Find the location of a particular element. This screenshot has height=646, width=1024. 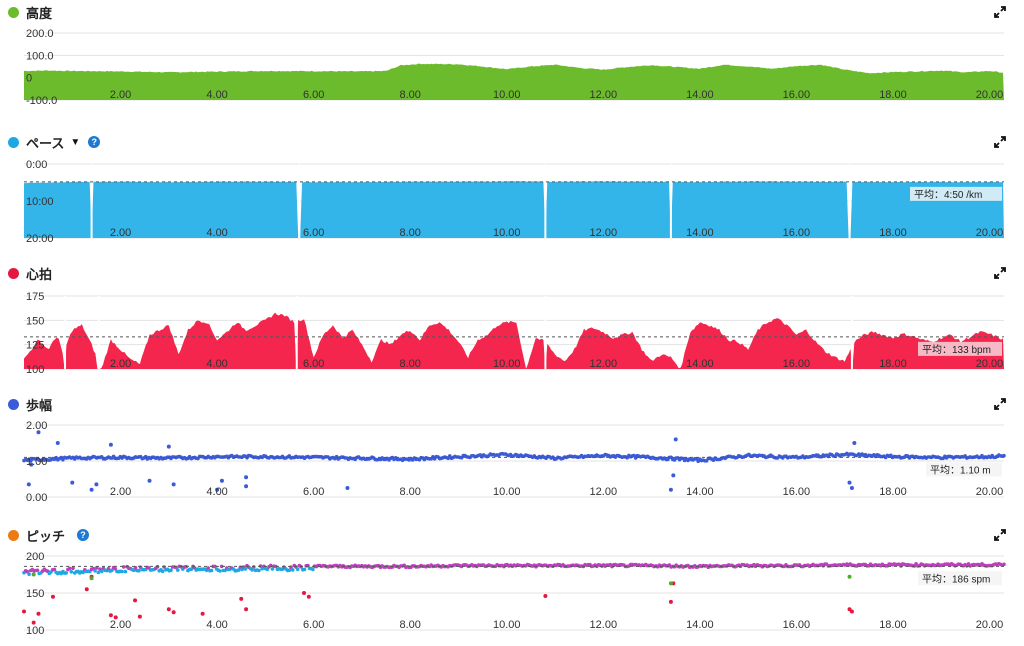

heart-area-series is located at coordinates (514, 340).